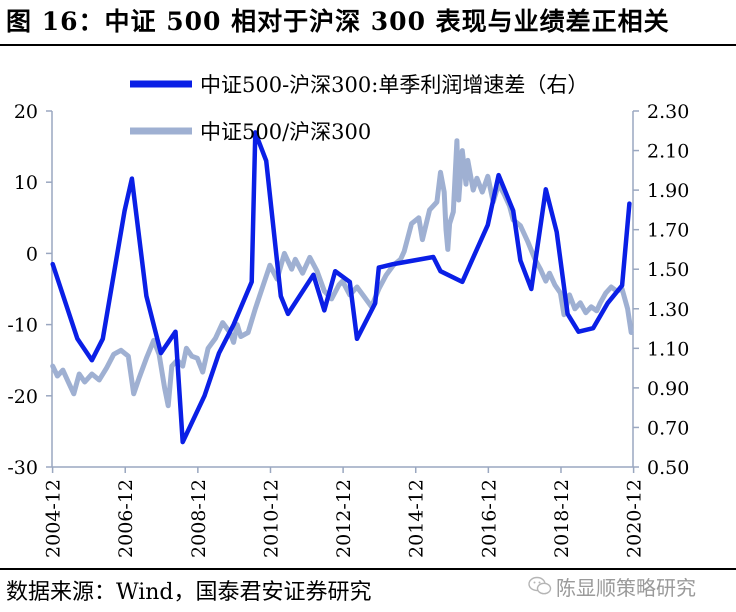 The width and height of the screenshot is (736, 612). Describe the element at coordinates (338, 21) in the screenshot. I see `figure-title: 图 16：中证 500 相对于沪深 300 表现与业绩差正相关` at that location.